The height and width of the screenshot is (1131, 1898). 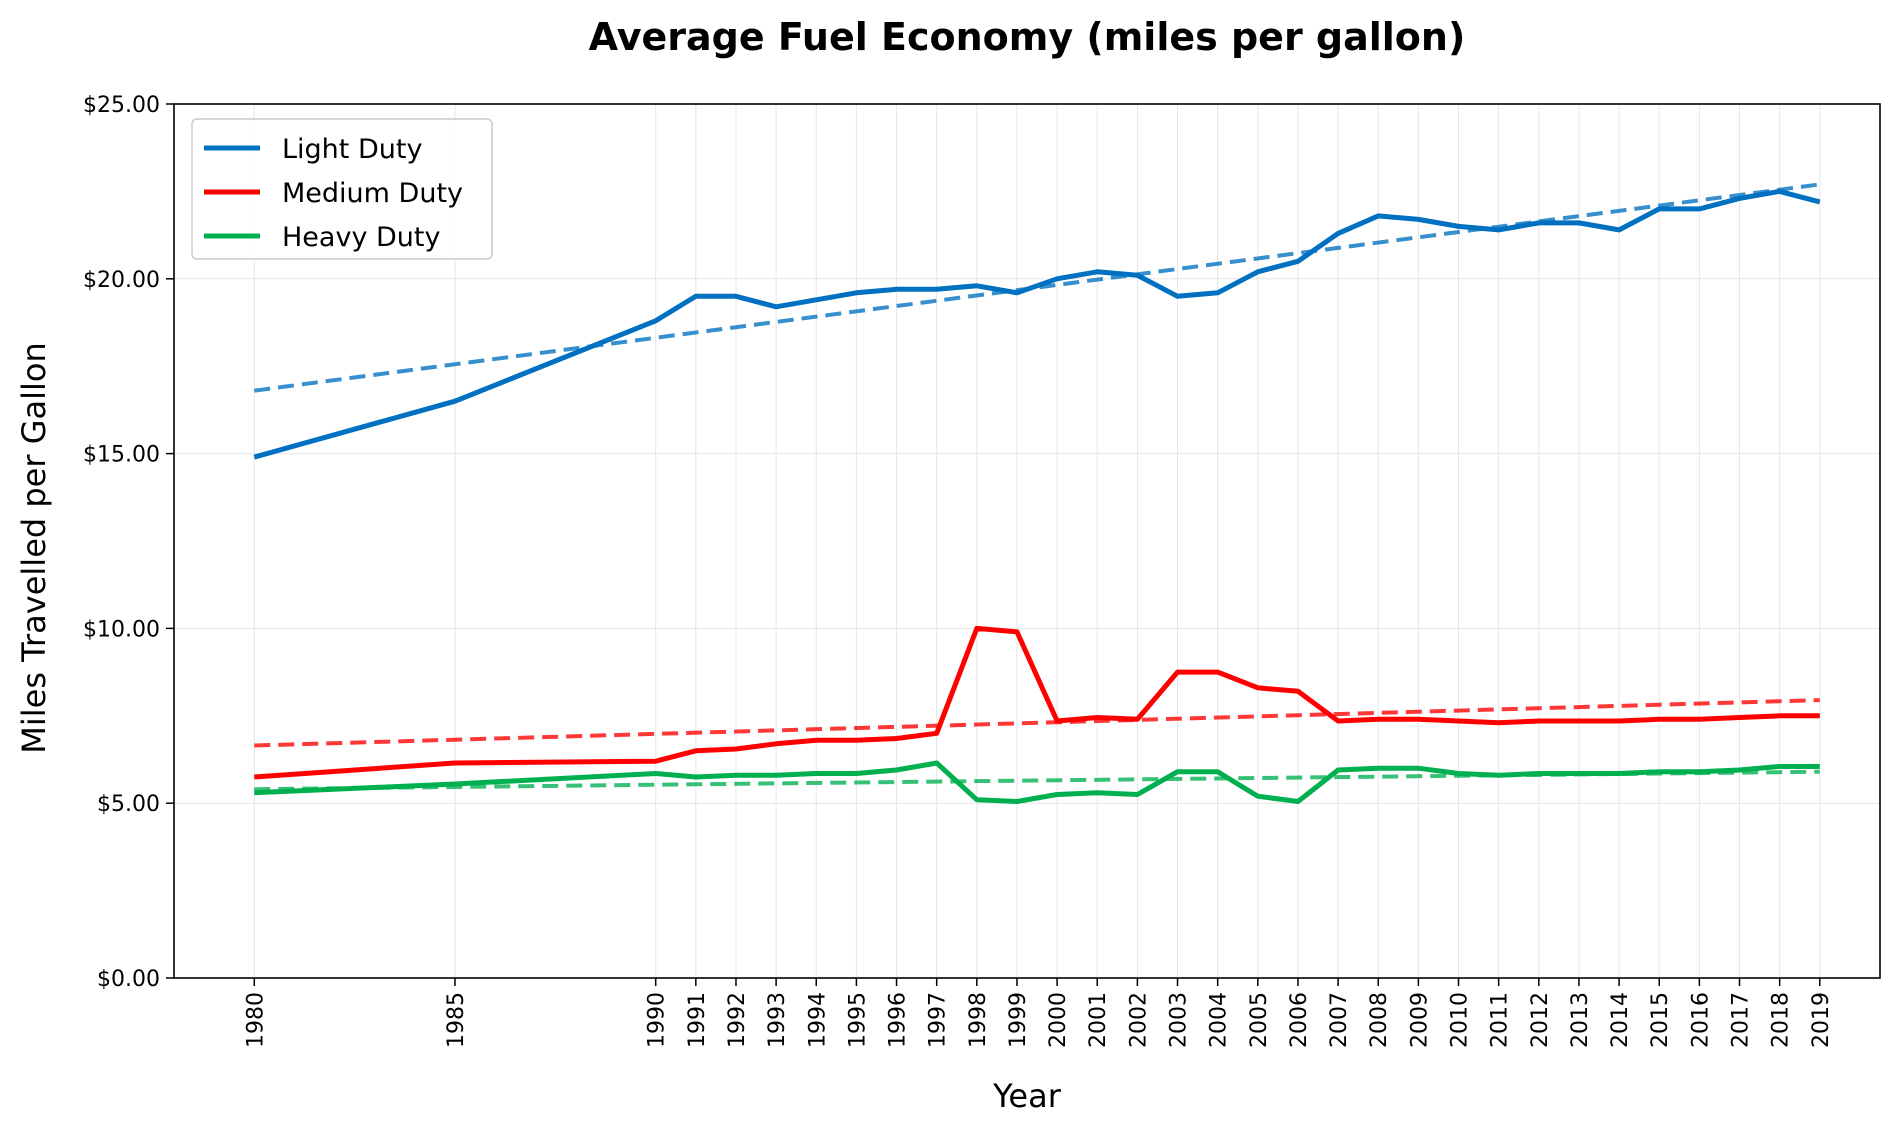 I want to click on y-tick-label: $0.00, so click(x=128, y=979).